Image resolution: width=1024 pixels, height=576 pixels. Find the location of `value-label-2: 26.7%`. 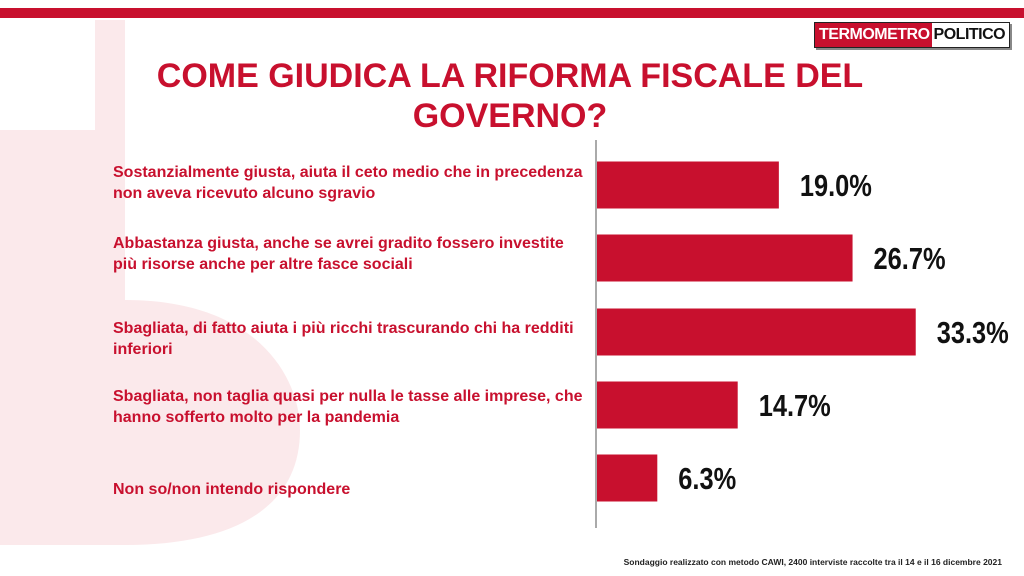

value-label-2: 26.7% is located at coordinates (910, 259).